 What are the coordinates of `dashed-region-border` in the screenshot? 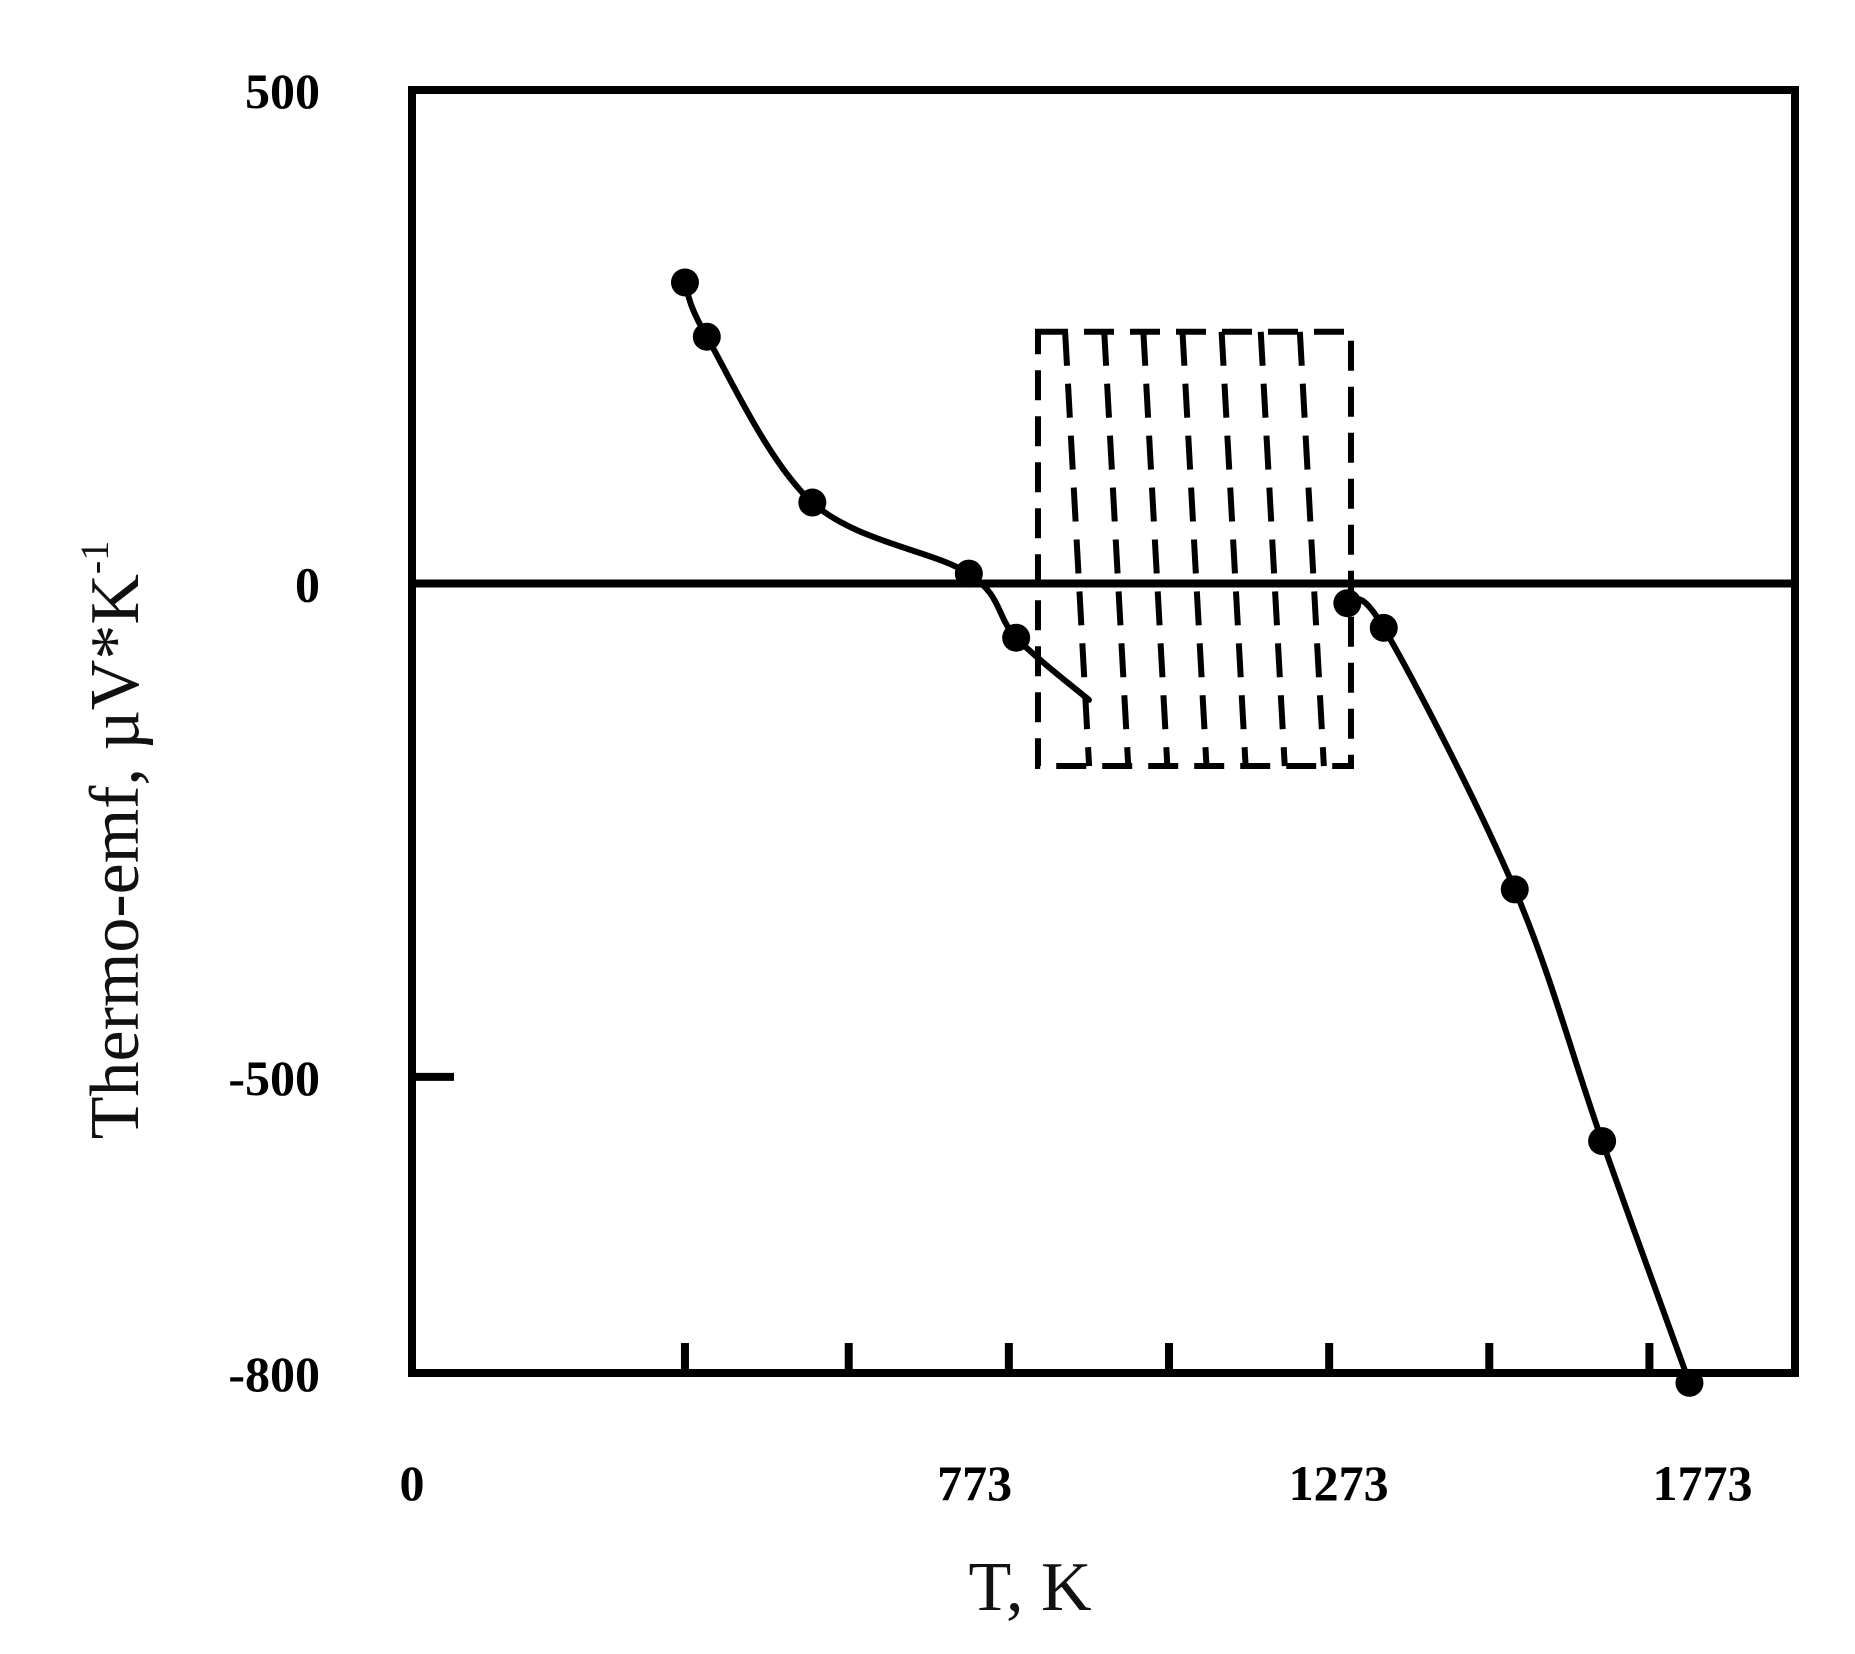 It's located at (1194, 549).